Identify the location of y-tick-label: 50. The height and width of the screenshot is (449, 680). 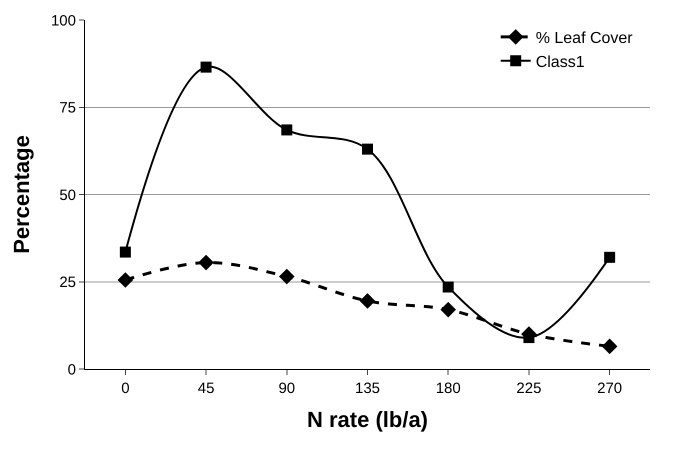
(67, 195).